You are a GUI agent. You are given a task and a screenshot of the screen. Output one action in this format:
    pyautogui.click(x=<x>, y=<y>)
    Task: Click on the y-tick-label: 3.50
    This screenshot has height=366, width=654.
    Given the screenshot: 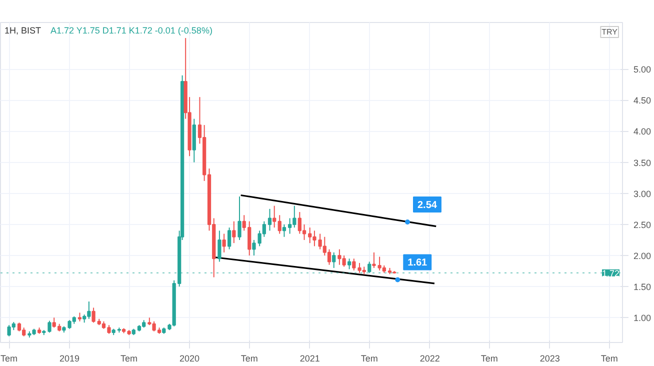 What is the action you would take?
    pyautogui.click(x=643, y=163)
    